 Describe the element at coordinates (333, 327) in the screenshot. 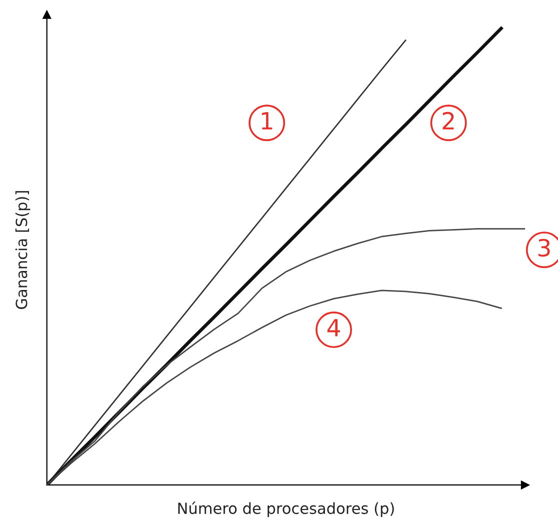

I see `annotation: 4` at that location.